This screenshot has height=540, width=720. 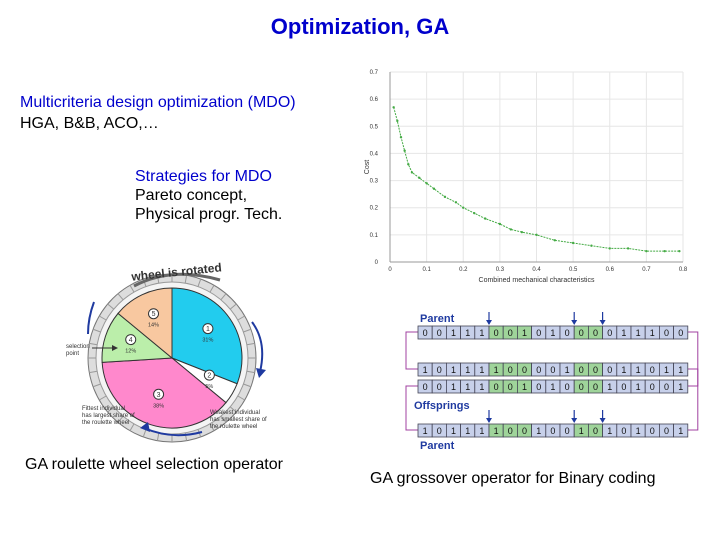 What do you see at coordinates (437, 319) in the screenshot?
I see `parent-top-label: Parent` at bounding box center [437, 319].